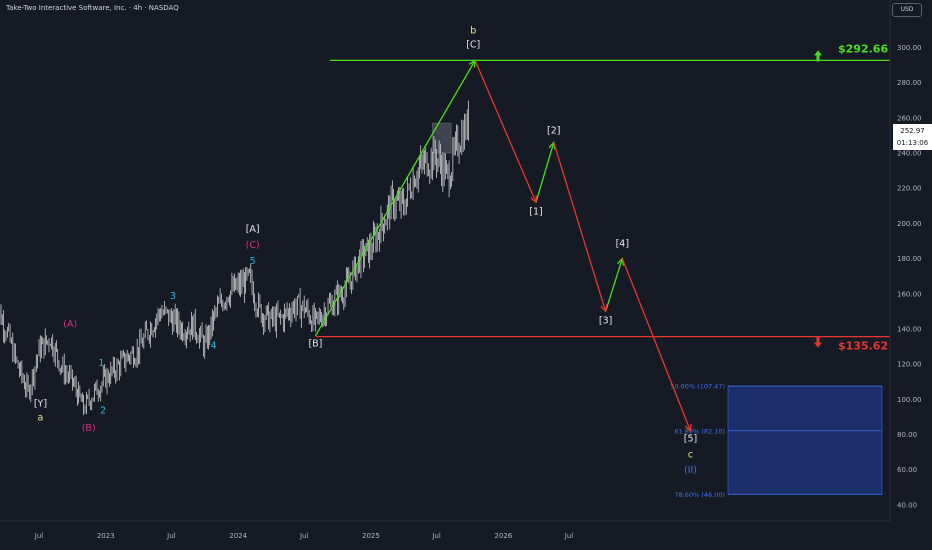 This screenshot has height=550, width=932. I want to click on last-price-tag: 252.97 01:13:06, so click(912, 137).